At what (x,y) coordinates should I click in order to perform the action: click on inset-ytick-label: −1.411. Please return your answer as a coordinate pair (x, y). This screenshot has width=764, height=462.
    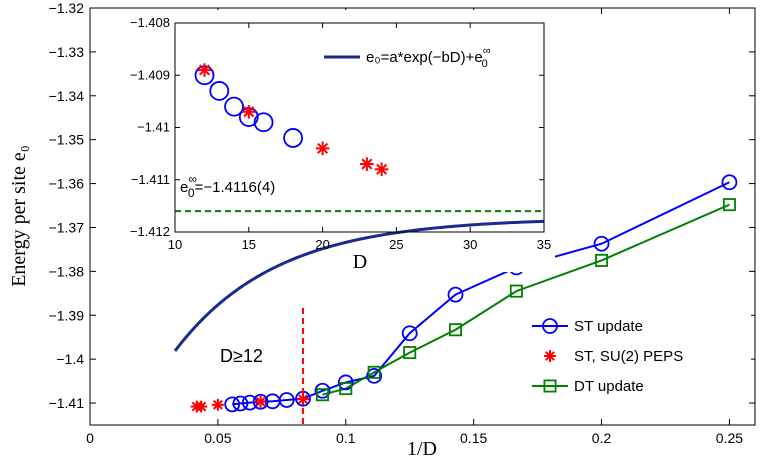
    Looking at the image, I should click on (150, 179).